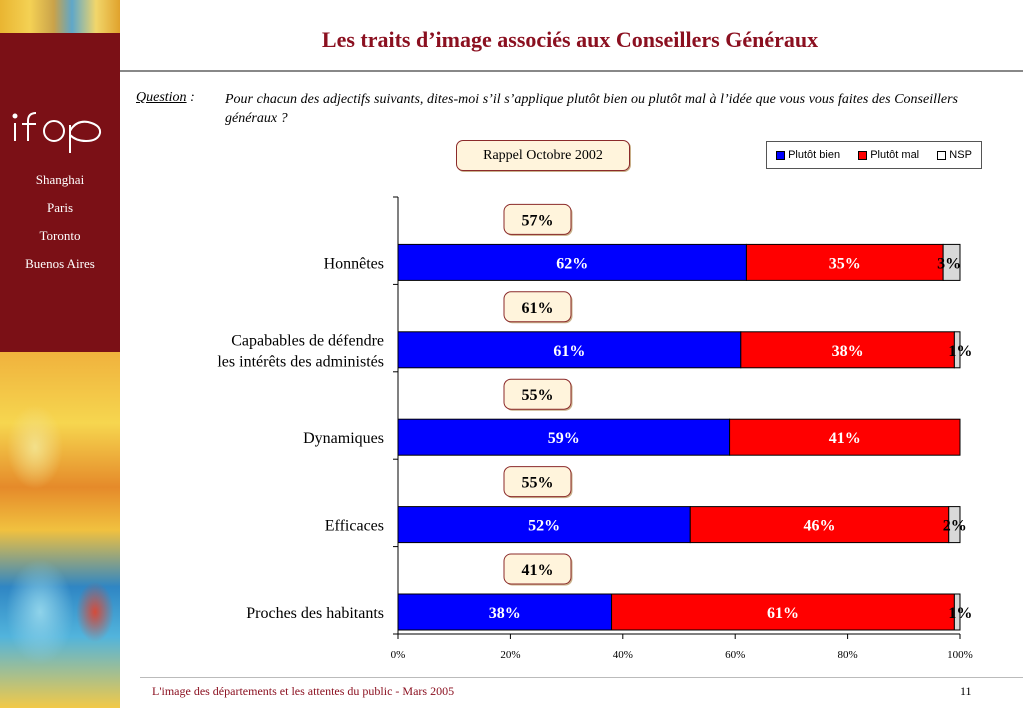  What do you see at coordinates (863, 155) in the screenshot?
I see `legend-swatch-plutot-mal` at bounding box center [863, 155].